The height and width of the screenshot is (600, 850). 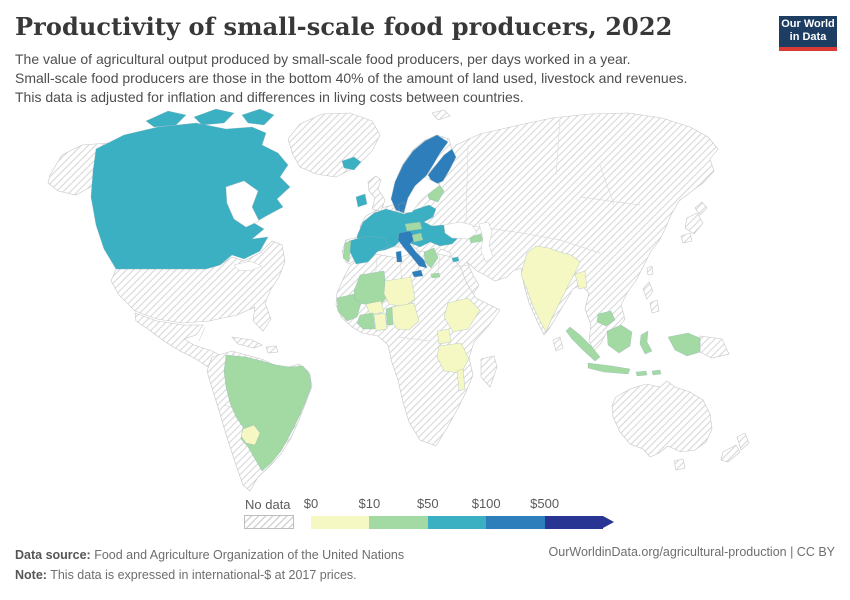 What do you see at coordinates (413, 226) in the screenshot?
I see `map-region-austria` at bounding box center [413, 226].